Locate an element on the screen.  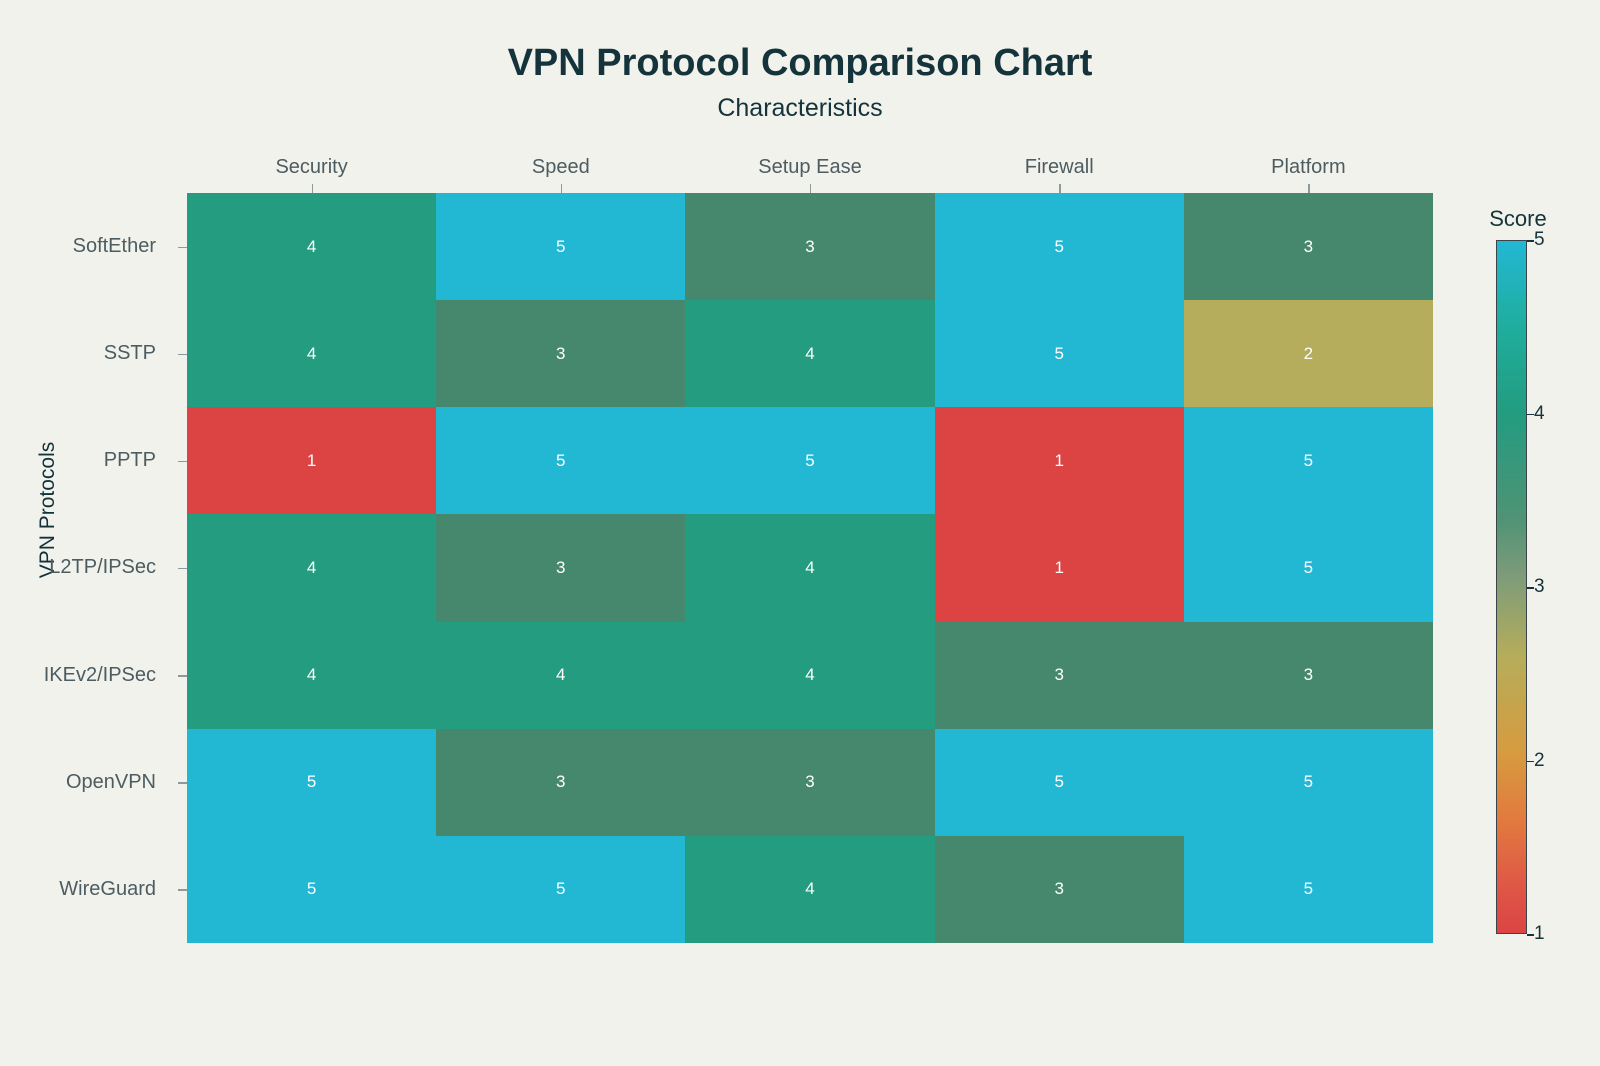
y-tick-label-softether: SoftEther is located at coordinates (114, 246).